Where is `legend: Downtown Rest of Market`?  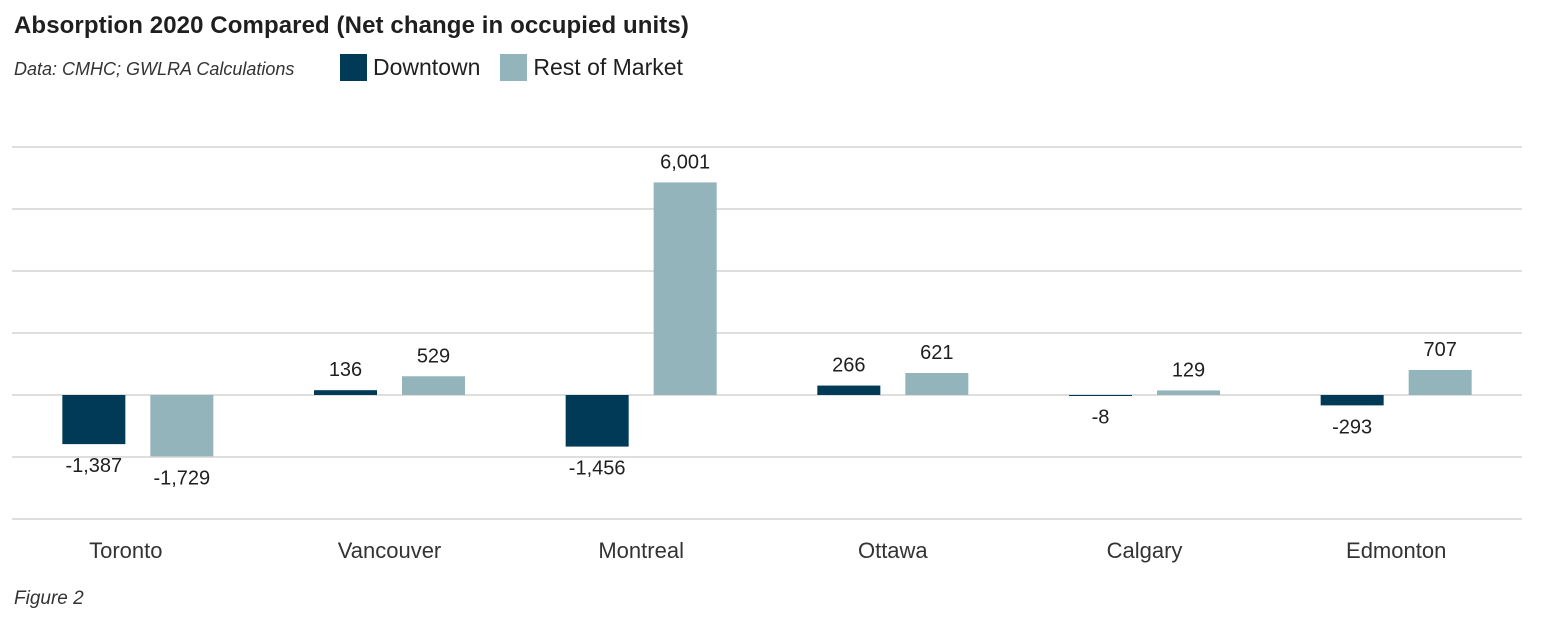 legend: Downtown Rest of Market is located at coordinates (521, 67).